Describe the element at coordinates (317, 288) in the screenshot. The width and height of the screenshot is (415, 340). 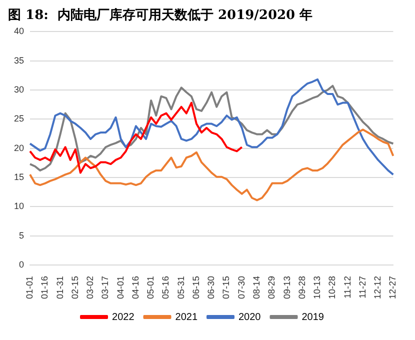
I see `x-tick-label: 10-13` at that location.